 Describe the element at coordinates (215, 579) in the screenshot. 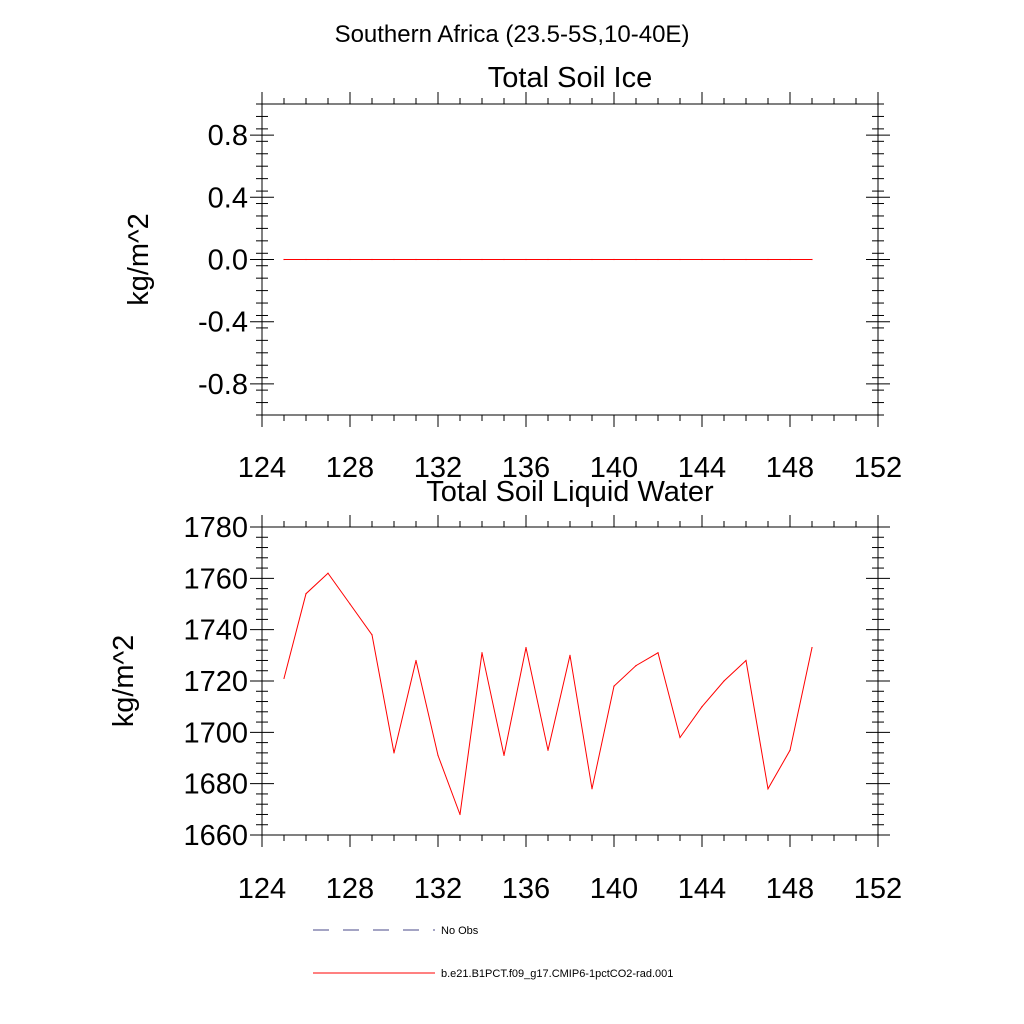

I see `y-tick-label: 1760` at that location.